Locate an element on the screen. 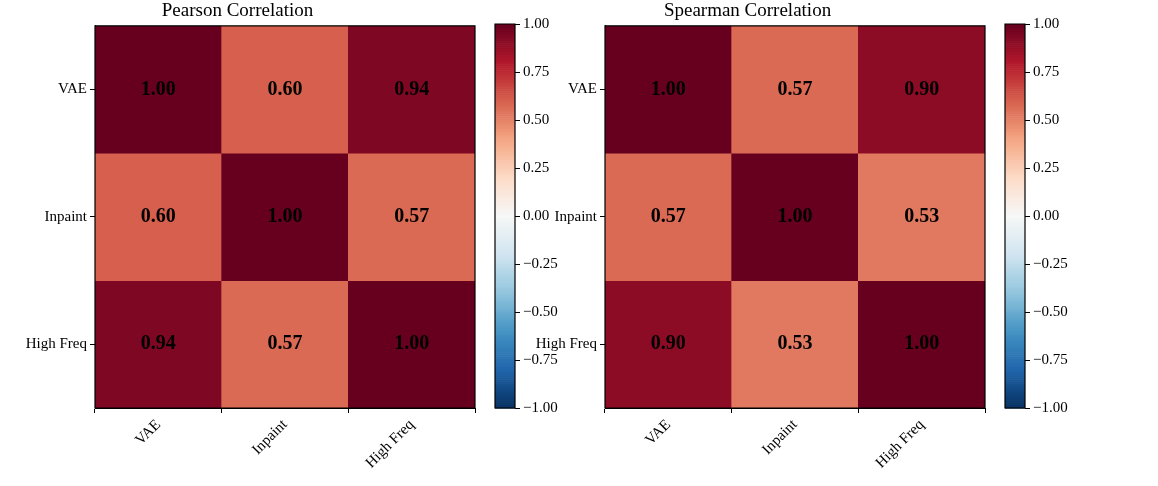 The height and width of the screenshot is (486, 1158). chart-title: Pearson Correlation is located at coordinates (237, 10).